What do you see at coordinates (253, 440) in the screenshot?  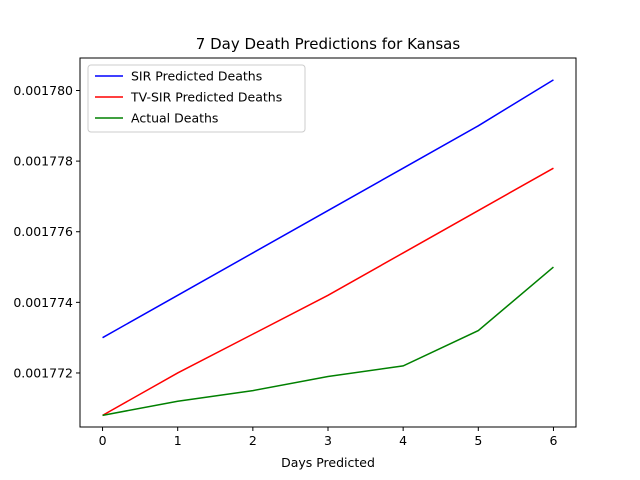 I see `x-tick-label: 2` at bounding box center [253, 440].